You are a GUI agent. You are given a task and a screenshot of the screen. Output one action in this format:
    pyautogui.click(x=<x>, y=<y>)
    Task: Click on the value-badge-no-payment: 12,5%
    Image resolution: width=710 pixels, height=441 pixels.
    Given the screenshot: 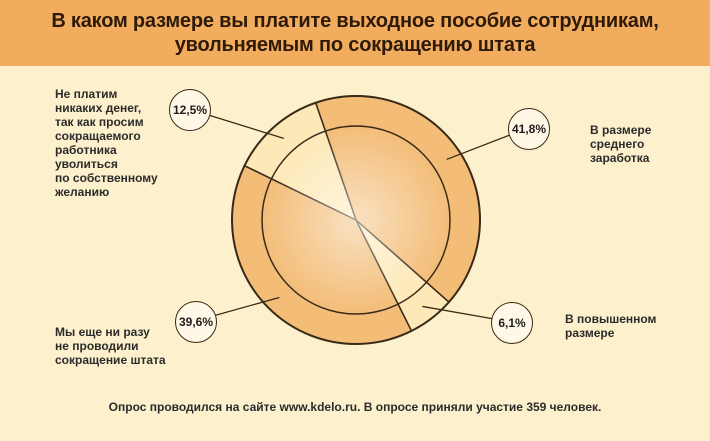 What is the action you would take?
    pyautogui.click(x=190, y=110)
    